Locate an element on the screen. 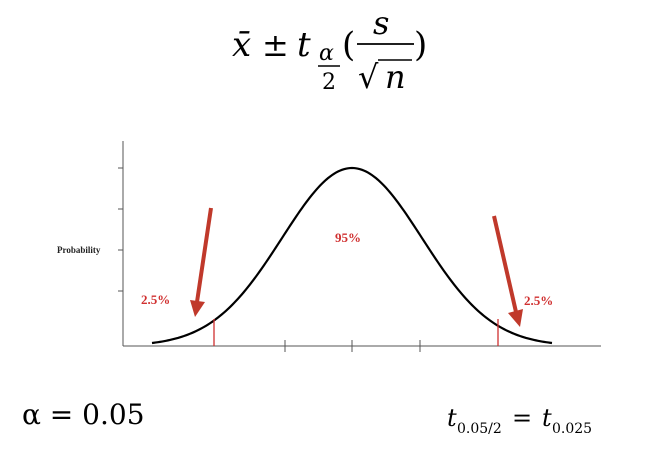 This screenshot has height=454, width=650. t-critical-equation: t 0.05/2 = t 0.025 is located at coordinates (519, 420).